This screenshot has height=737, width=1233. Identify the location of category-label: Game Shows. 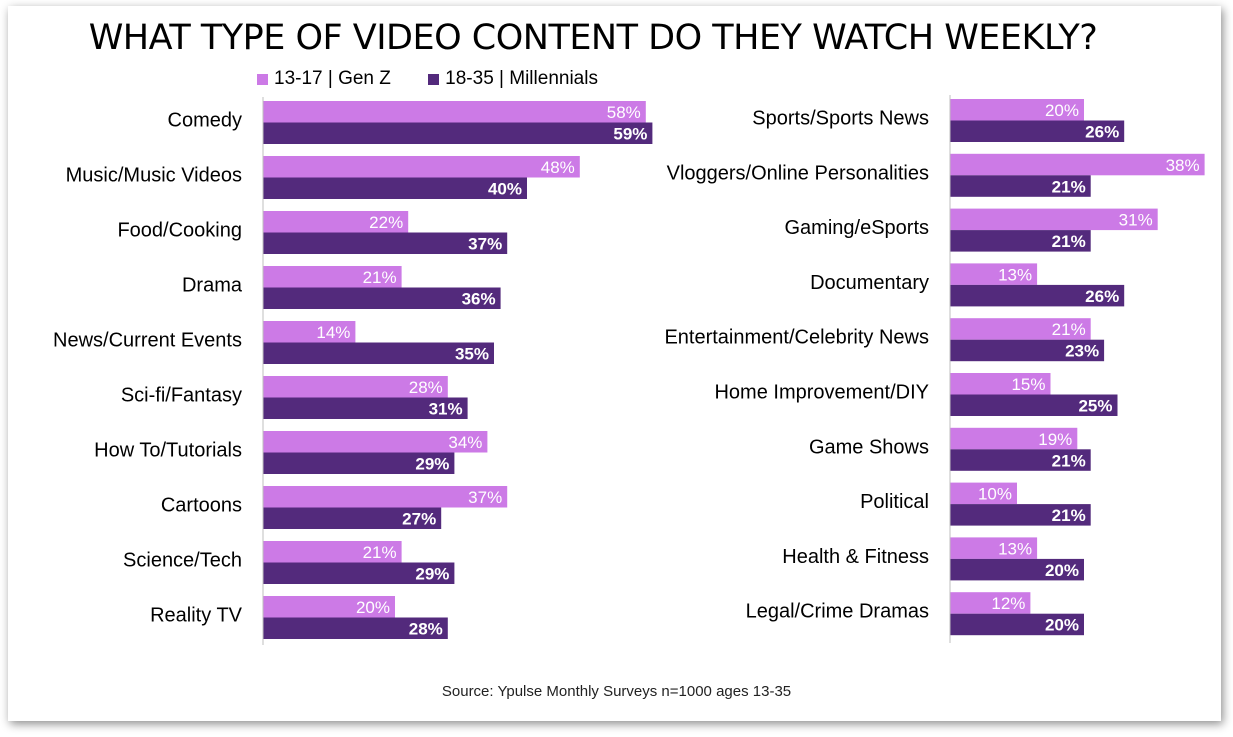
(869, 447).